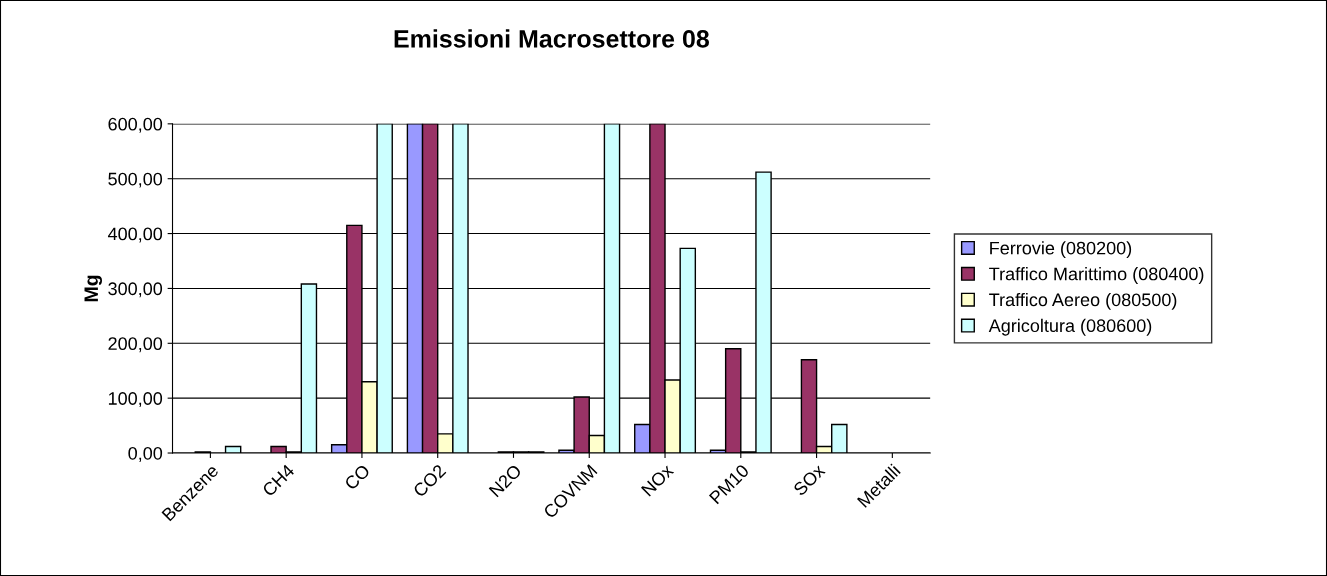 The image size is (1327, 576). Describe the element at coordinates (135, 345) in the screenshot. I see `y-tick-label: 200,00` at that location.